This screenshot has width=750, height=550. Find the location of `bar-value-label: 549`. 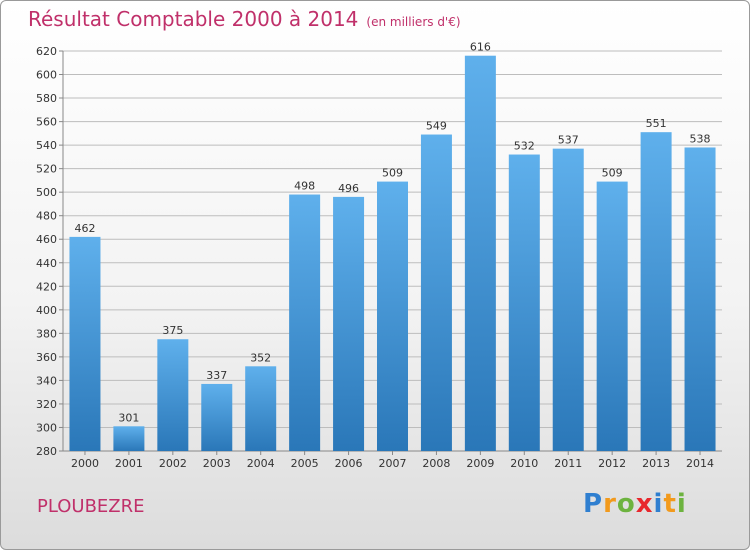

bar-value-label: 549 is located at coordinates (436, 126).